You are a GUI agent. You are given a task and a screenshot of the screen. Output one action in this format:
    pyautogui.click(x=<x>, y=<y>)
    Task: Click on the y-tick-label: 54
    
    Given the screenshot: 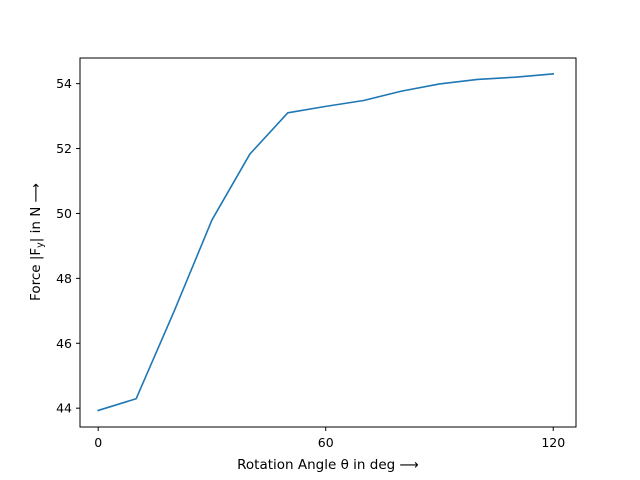 What is the action you would take?
    pyautogui.click(x=64, y=83)
    